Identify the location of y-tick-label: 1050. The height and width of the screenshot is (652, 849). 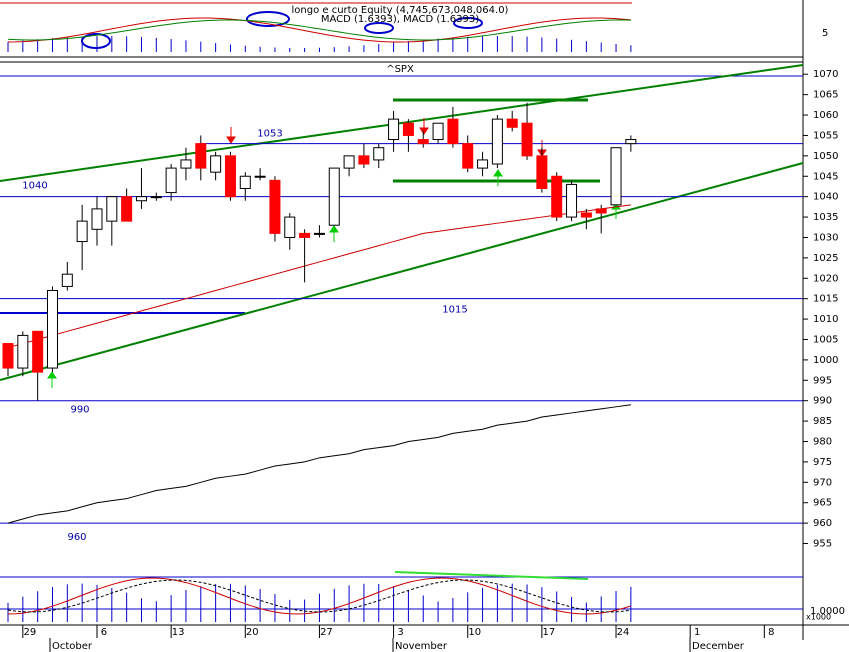
(825, 156).